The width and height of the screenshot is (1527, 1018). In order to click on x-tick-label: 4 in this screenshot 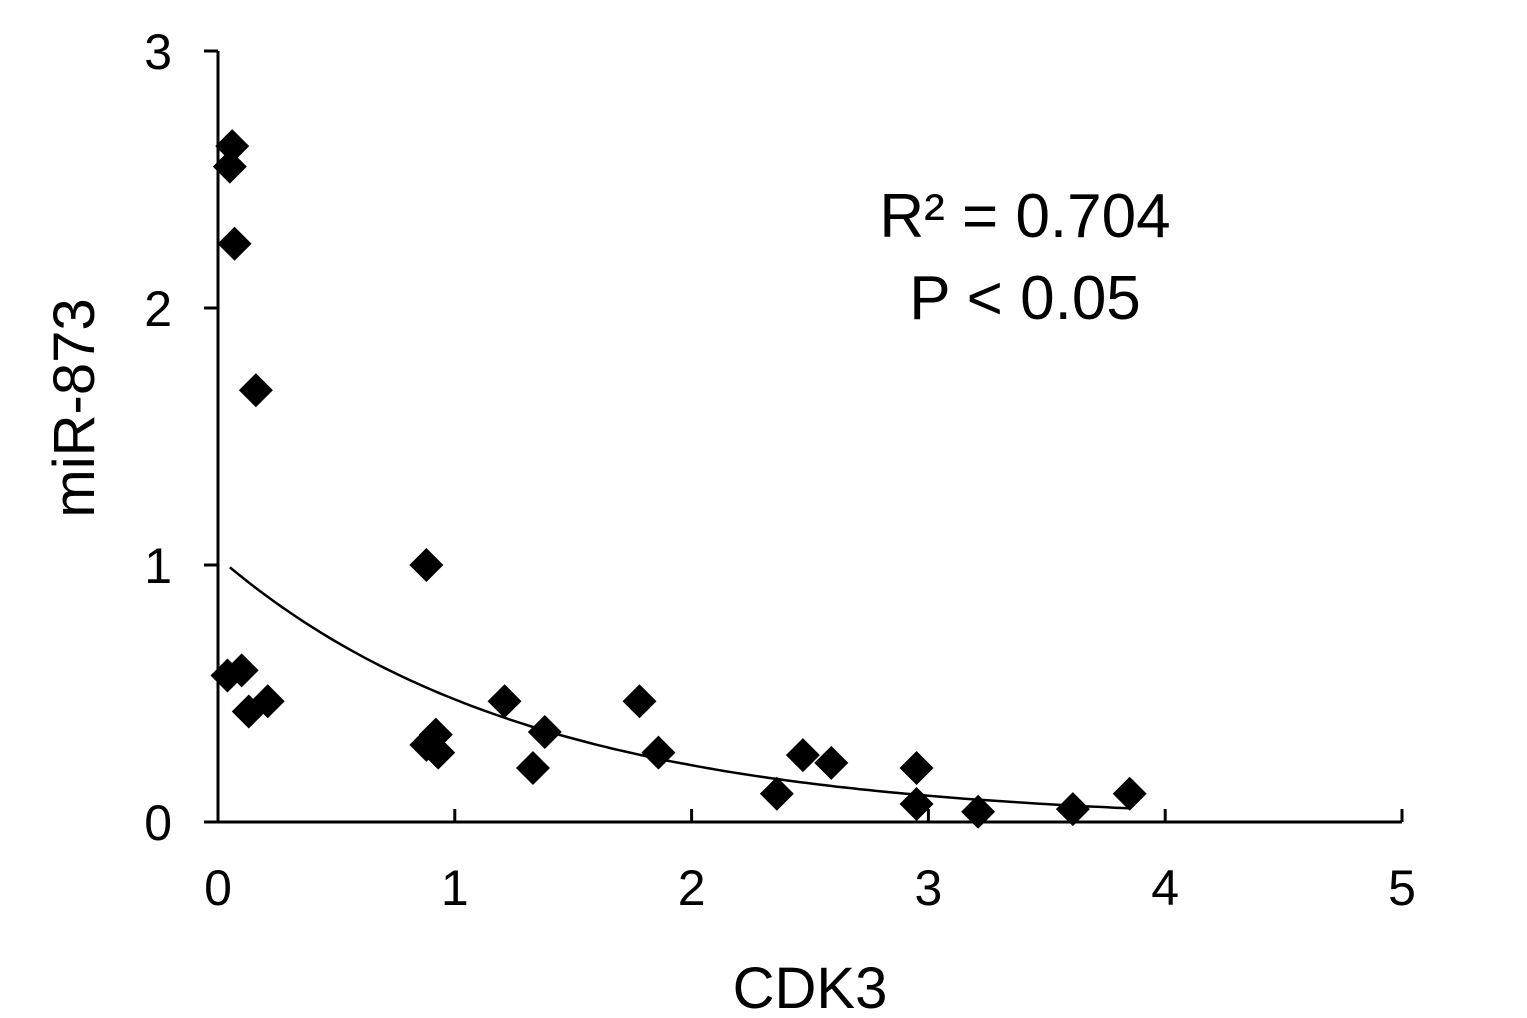, I will do `click(1165, 888)`.